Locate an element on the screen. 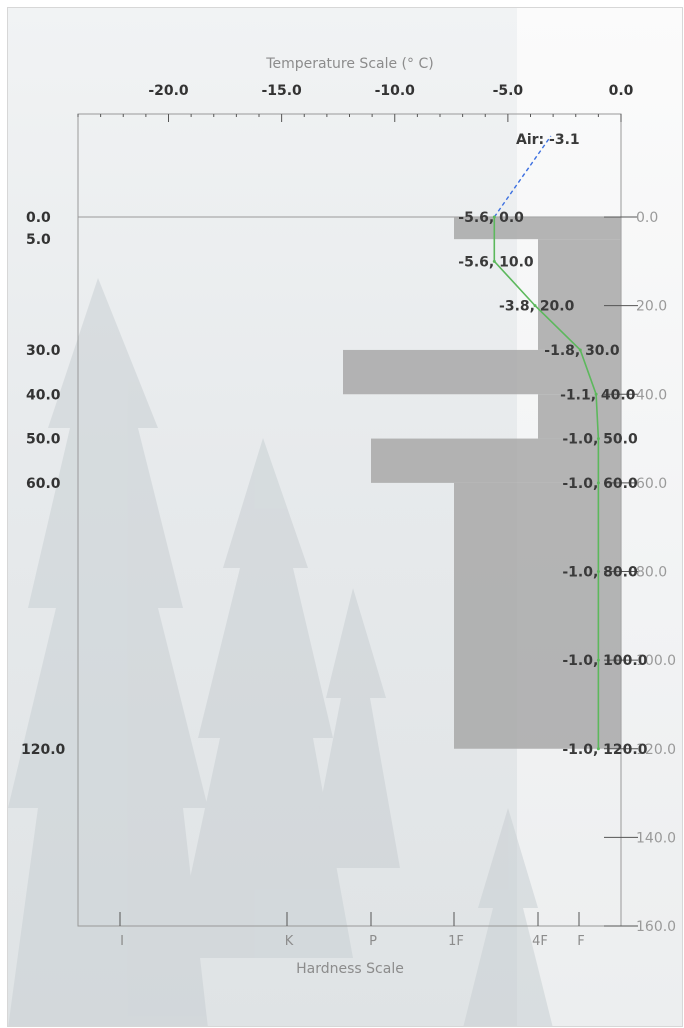 Image resolution: width=684 pixels, height=1028 pixels. layer-top-label-1: 5.0 is located at coordinates (38, 240).